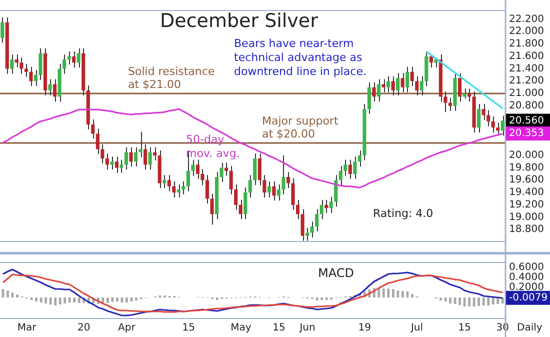 The width and height of the screenshot is (550, 337). Describe the element at coordinates (526, 134) in the screenshot. I see `annotation: 20.353` at that location.